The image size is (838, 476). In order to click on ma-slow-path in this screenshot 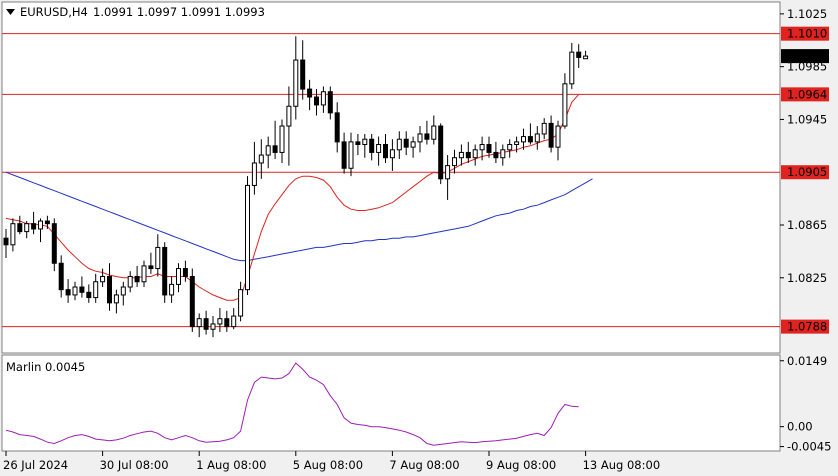, I will do `click(299, 216)`.